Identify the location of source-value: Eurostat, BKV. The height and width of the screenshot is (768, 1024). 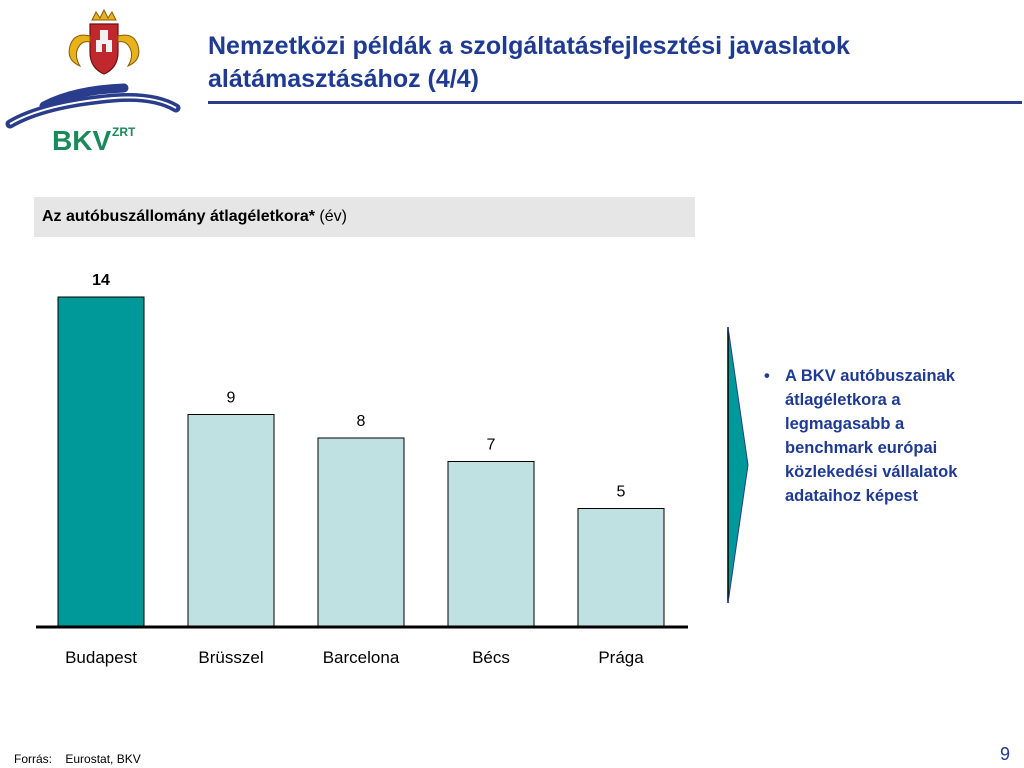
(103, 759).